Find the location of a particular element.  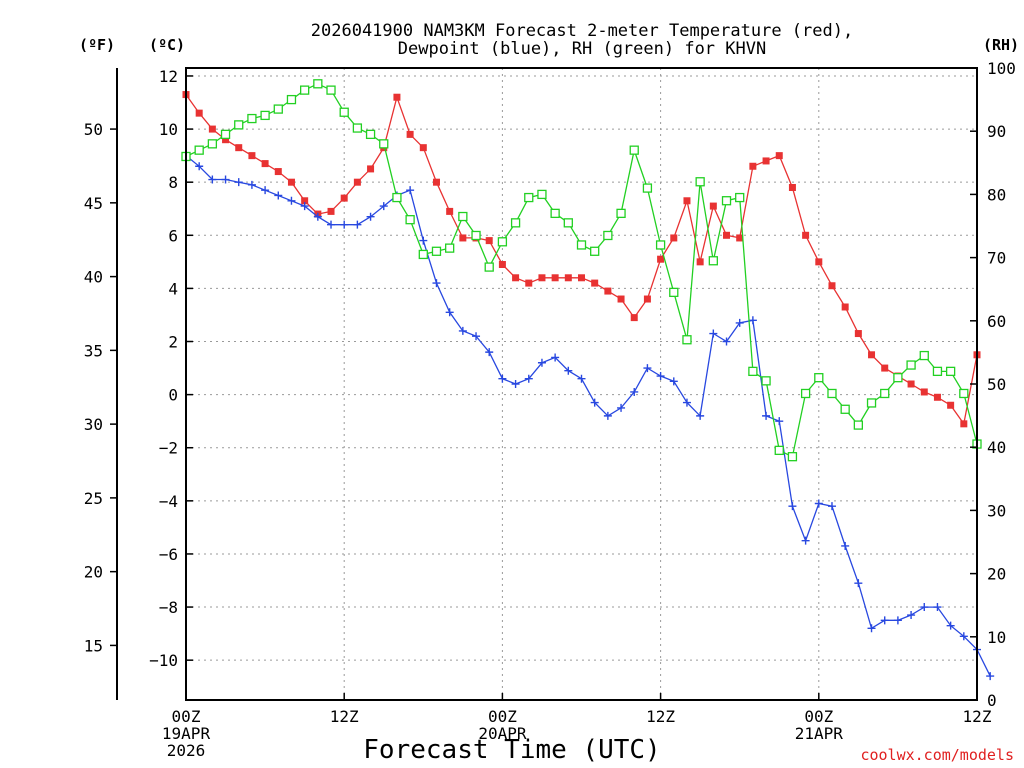

credit-text: coolwx.com/models is located at coordinates (937, 755).